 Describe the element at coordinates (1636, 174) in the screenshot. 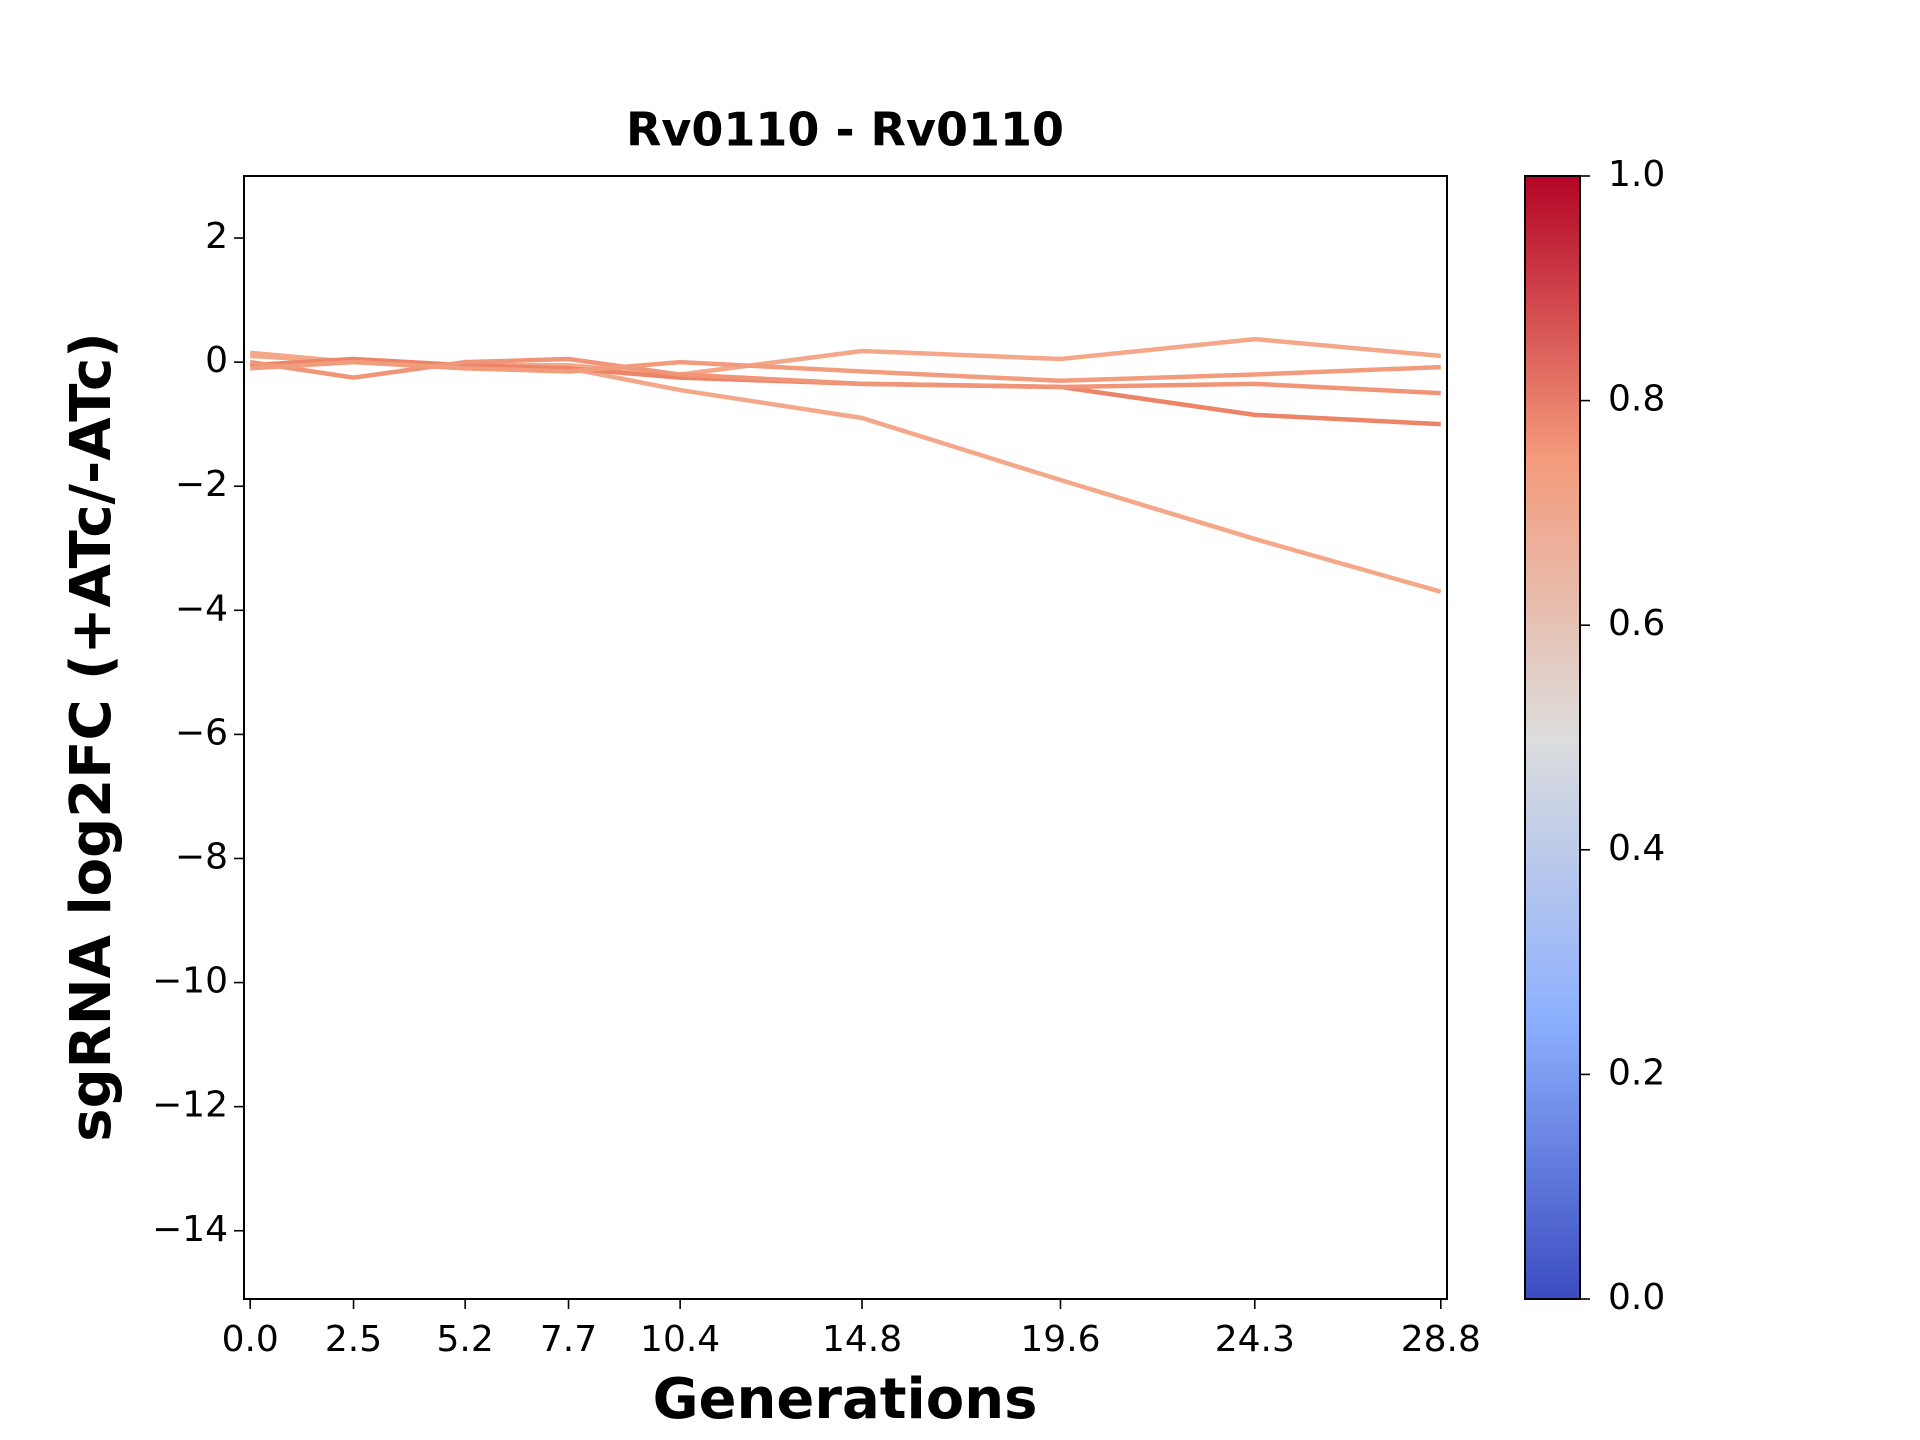

I see `colorbar-tick-label: 1.0` at that location.